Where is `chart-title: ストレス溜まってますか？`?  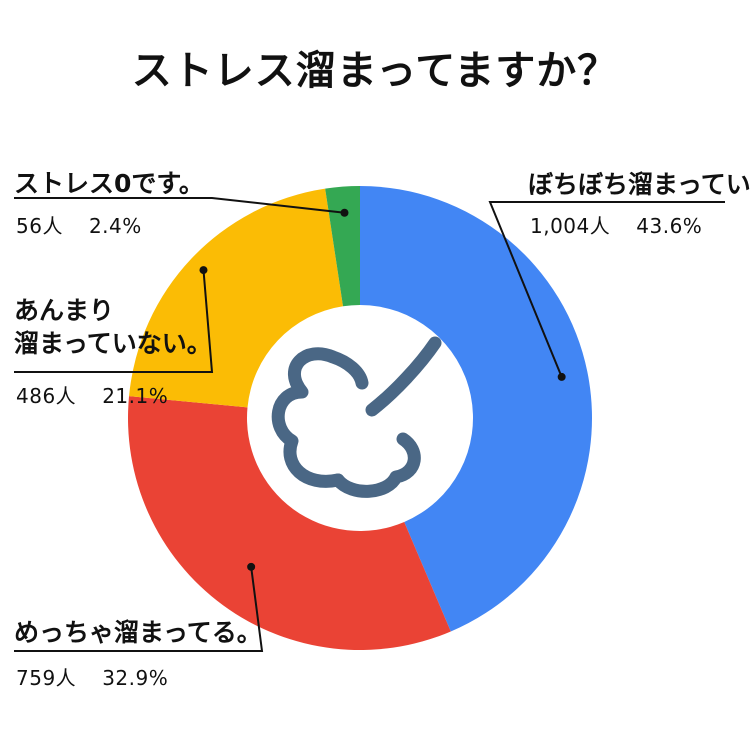
chart-title: ストレス溜まってますか？ is located at coordinates (375, 71).